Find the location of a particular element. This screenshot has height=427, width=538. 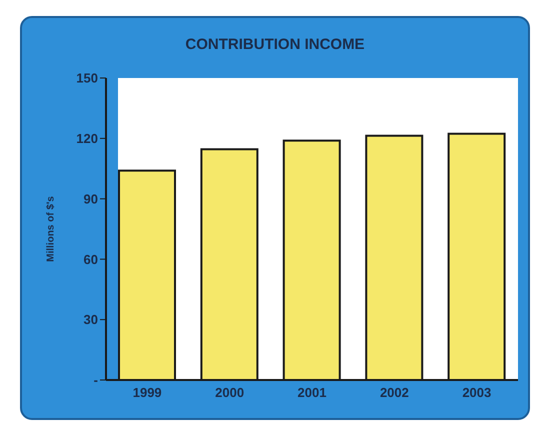

x-tick-label: 2003 is located at coordinates (477, 392).